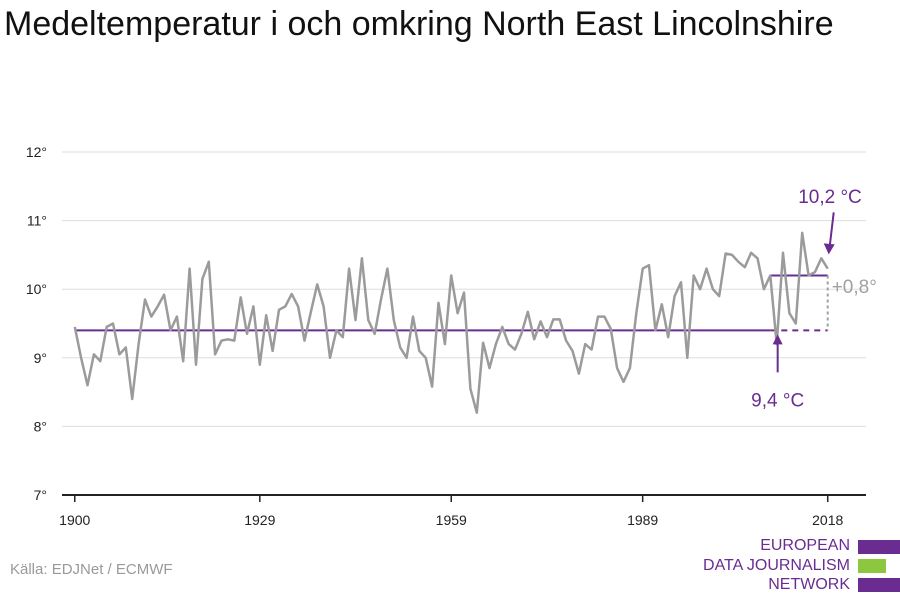 The width and height of the screenshot is (900, 600). I want to click on x-tick-label: 1959, so click(451, 520).